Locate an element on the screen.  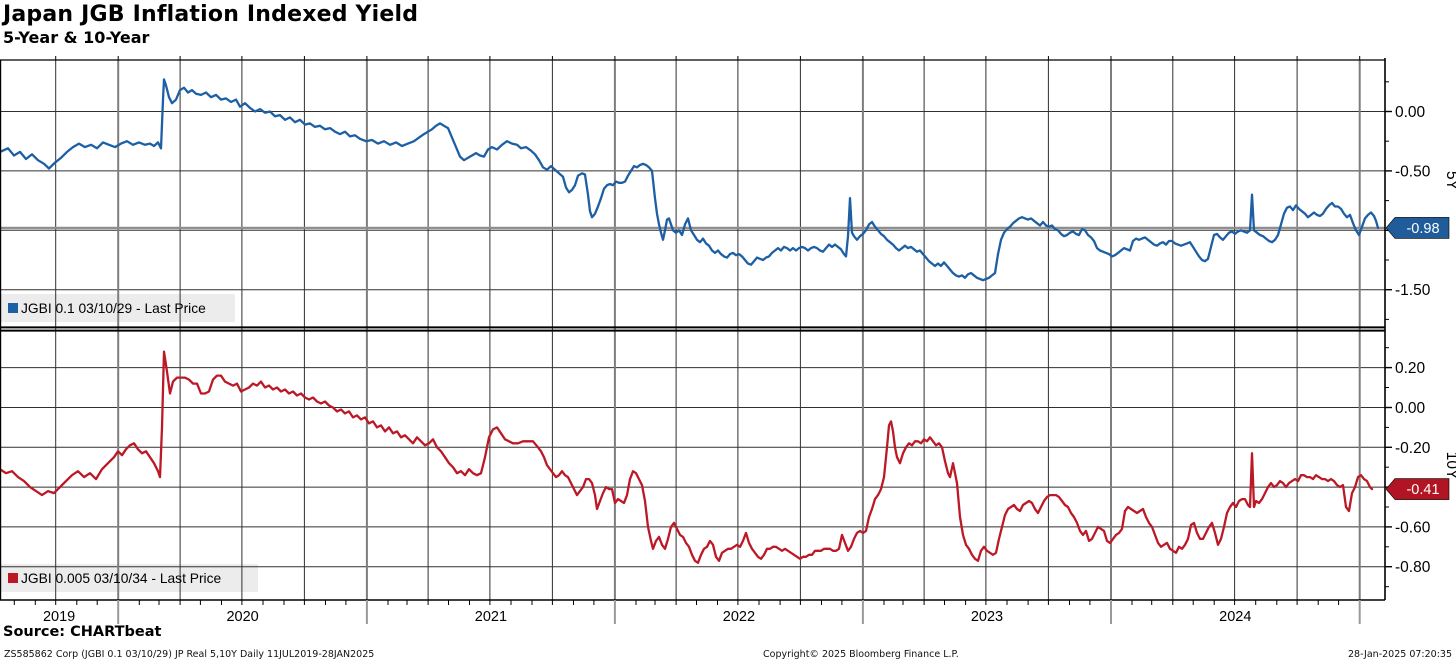
svg-text: -0.60 is located at coordinates (1413, 527).